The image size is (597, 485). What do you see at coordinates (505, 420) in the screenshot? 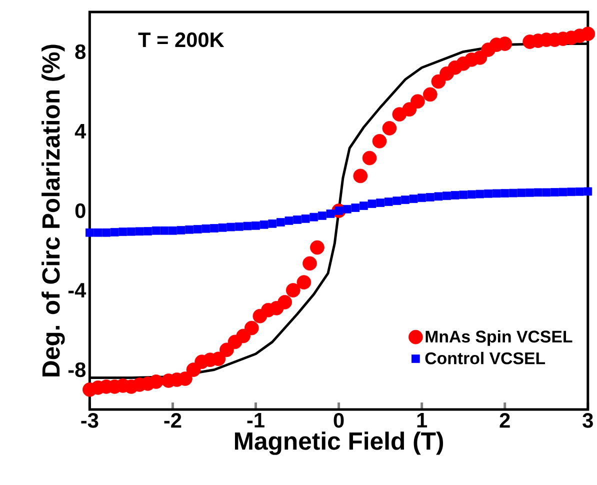
I see `x-tick-label: 2` at bounding box center [505, 420].